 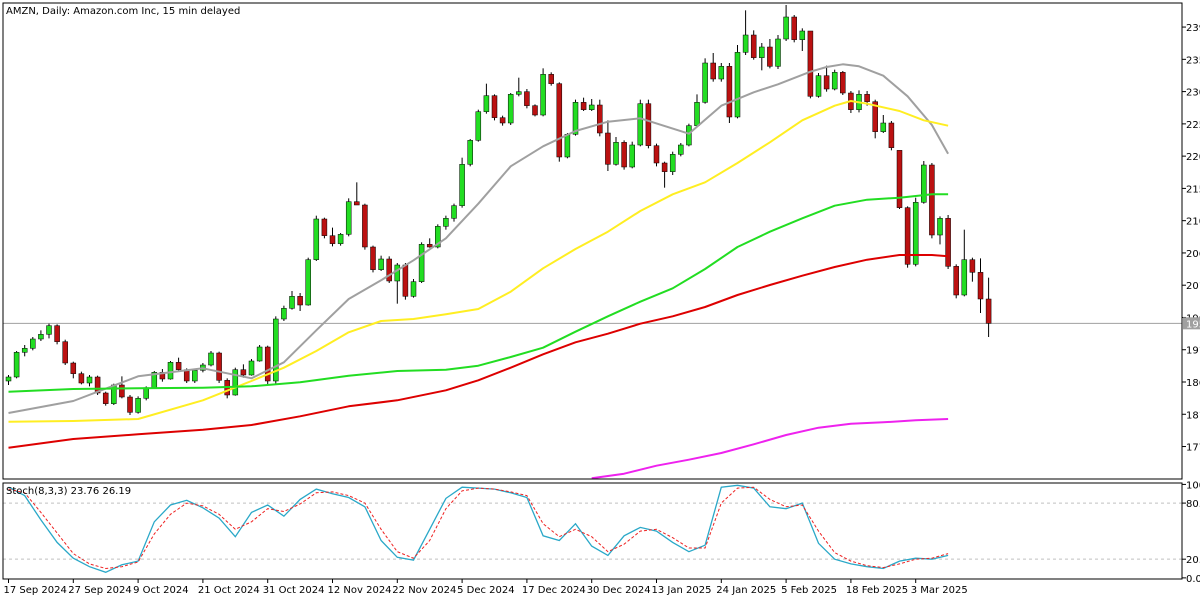 What do you see at coordinates (1193, 28) in the screenshot?
I see `price-tick-label: 239.99` at bounding box center [1193, 28].